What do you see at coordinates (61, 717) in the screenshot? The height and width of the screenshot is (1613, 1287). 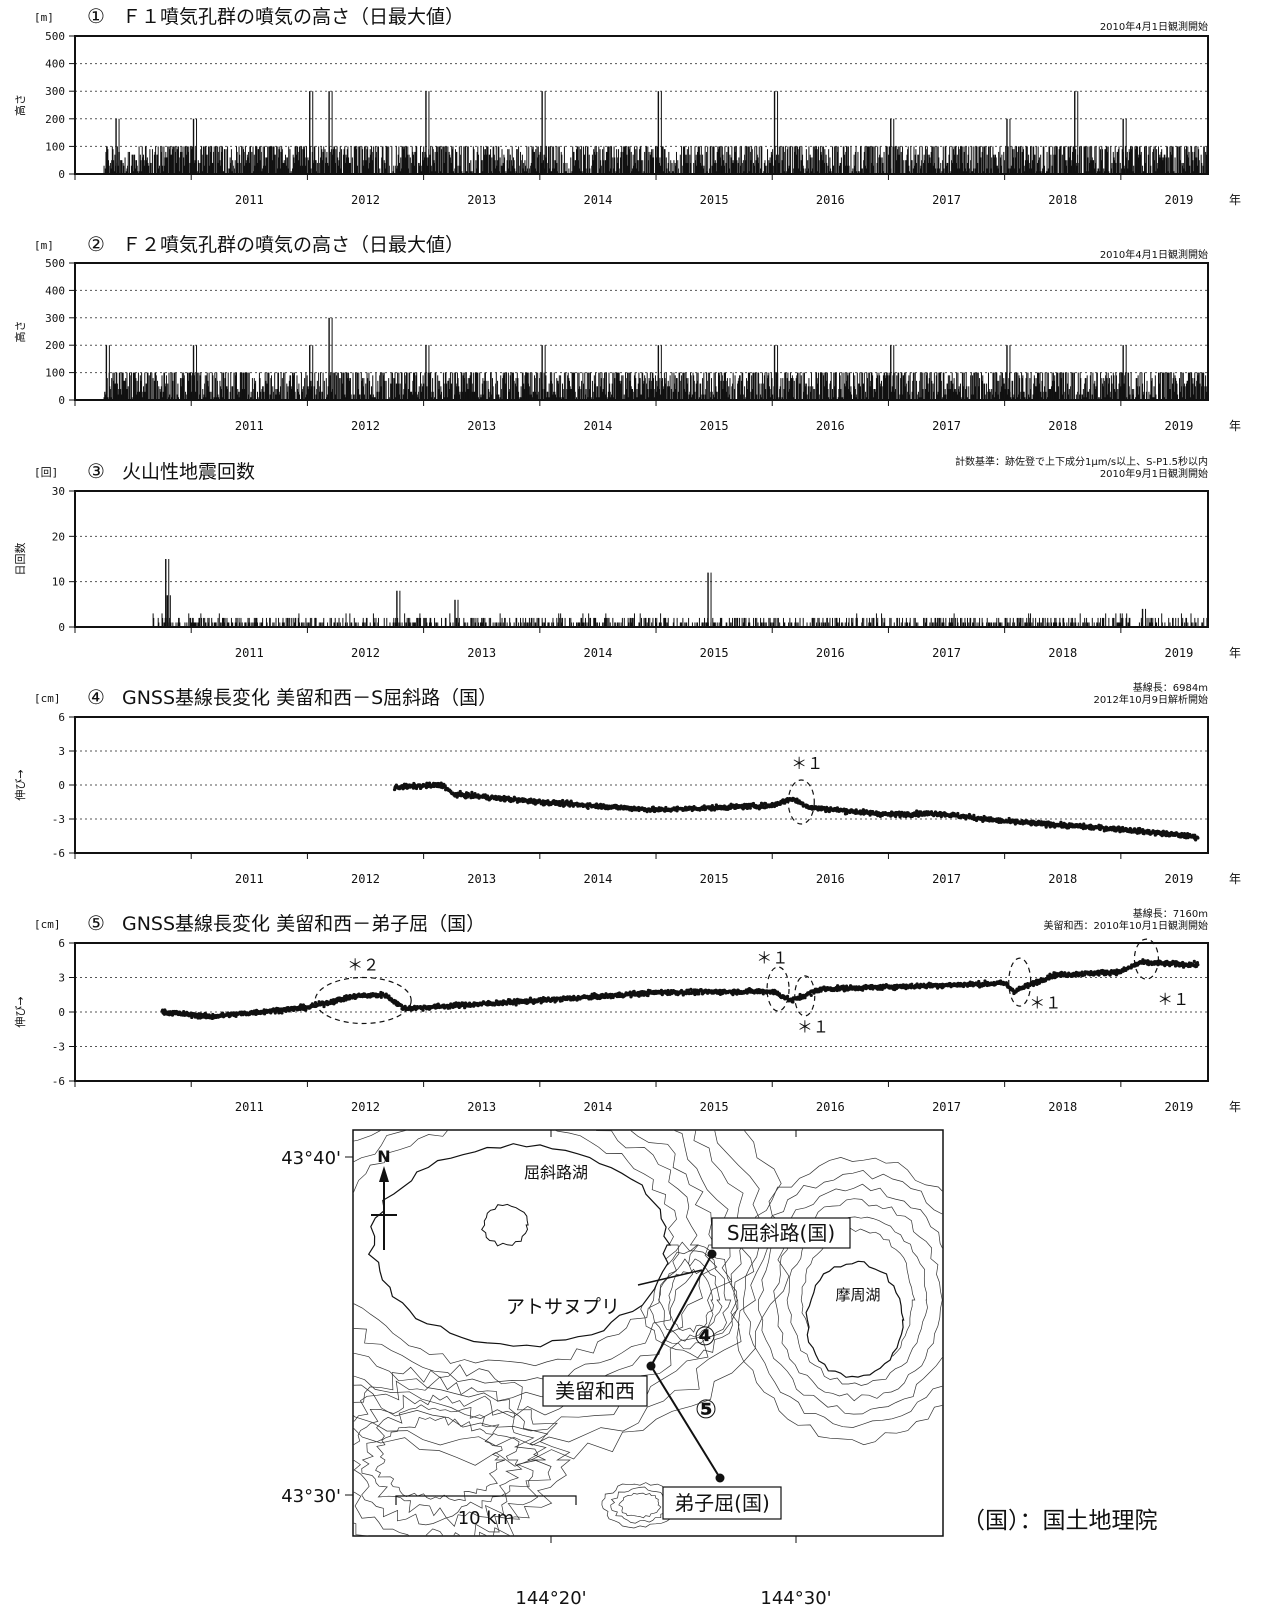 I see `y-tick-label: 6` at bounding box center [61, 717].